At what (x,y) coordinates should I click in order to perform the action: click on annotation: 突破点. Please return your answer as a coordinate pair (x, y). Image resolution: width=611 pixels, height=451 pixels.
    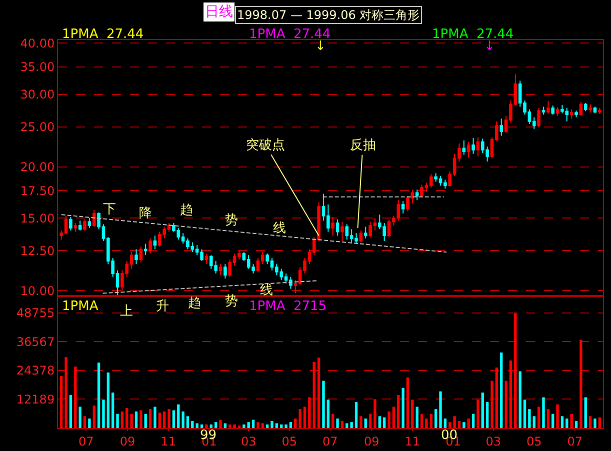
    Looking at the image, I should click on (265, 145).